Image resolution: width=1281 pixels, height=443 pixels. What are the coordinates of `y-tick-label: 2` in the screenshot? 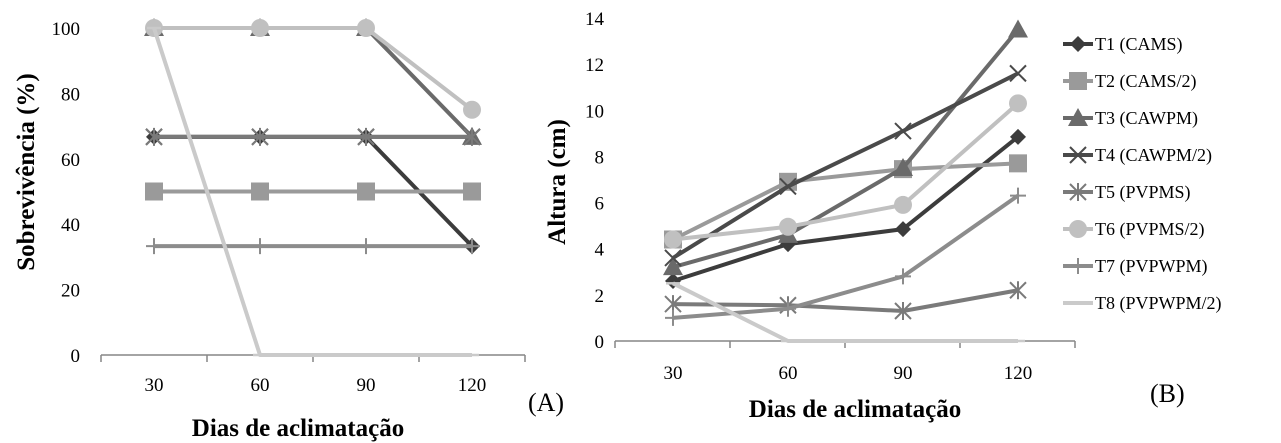 It's located at (600, 296).